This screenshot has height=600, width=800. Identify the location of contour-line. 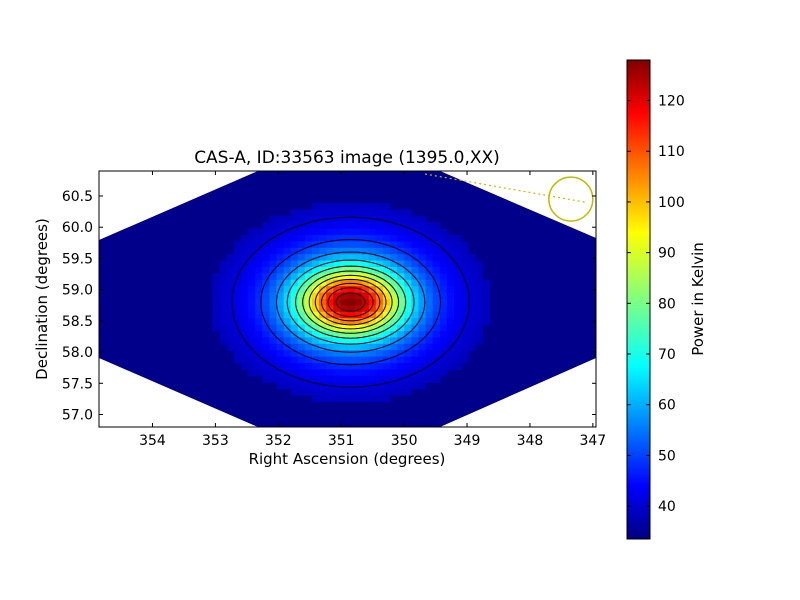
(350, 302).